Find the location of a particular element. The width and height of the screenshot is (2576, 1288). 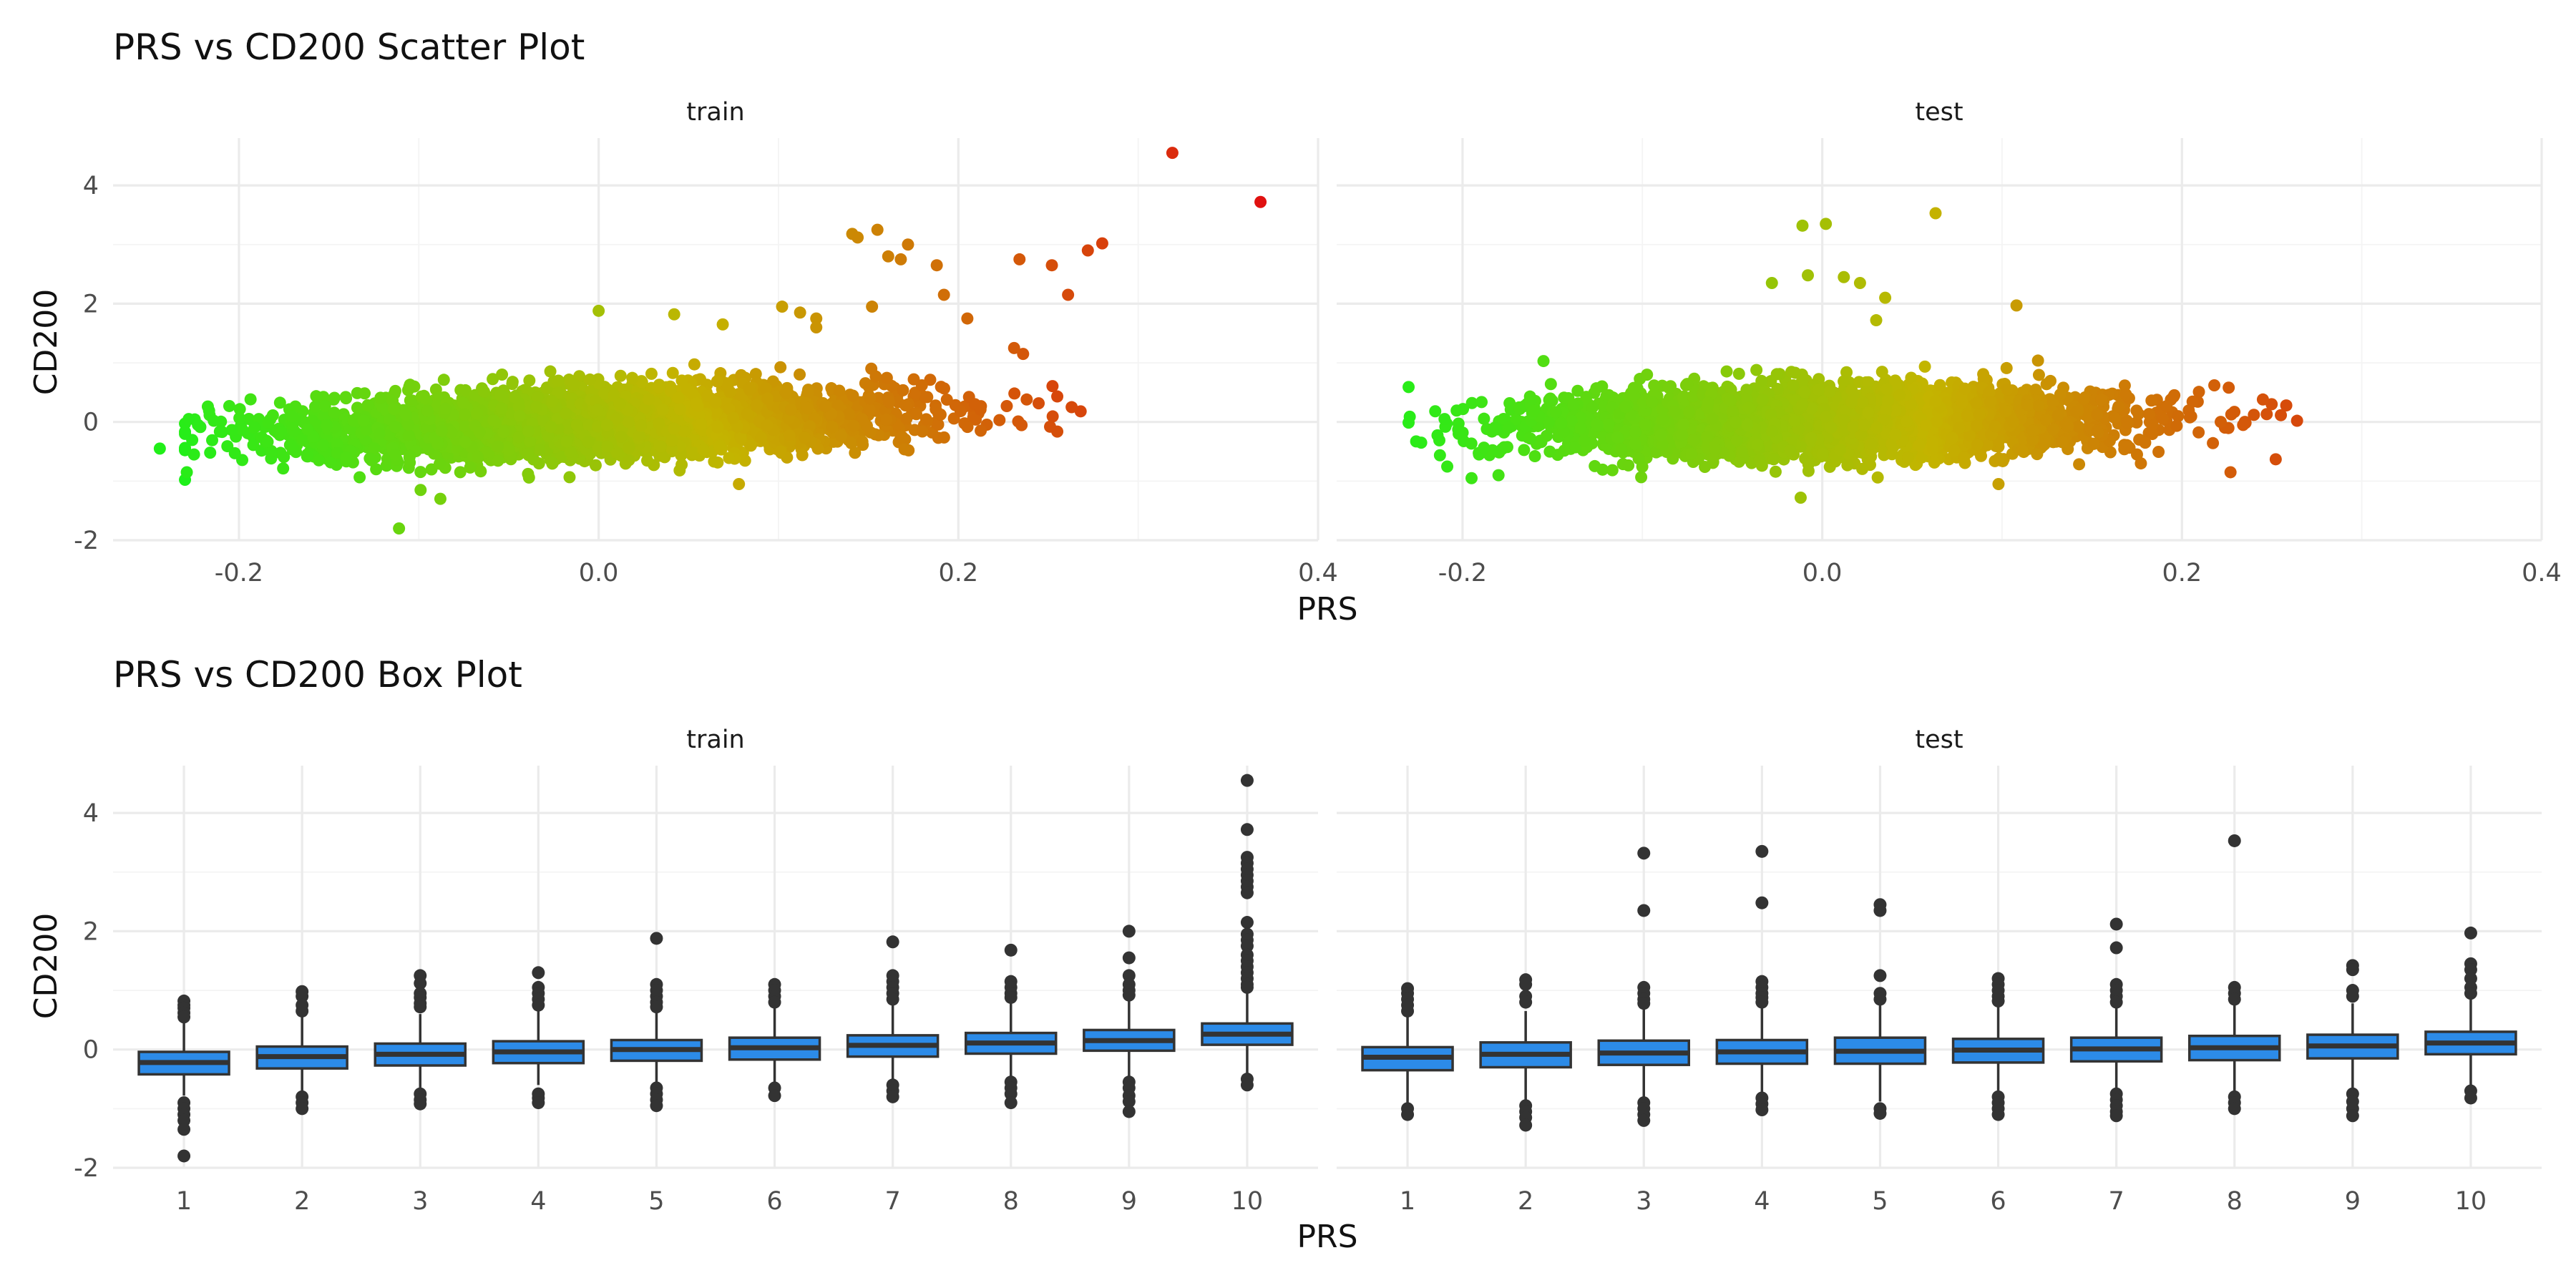

y-tick-label: 4 is located at coordinates (91, 186).